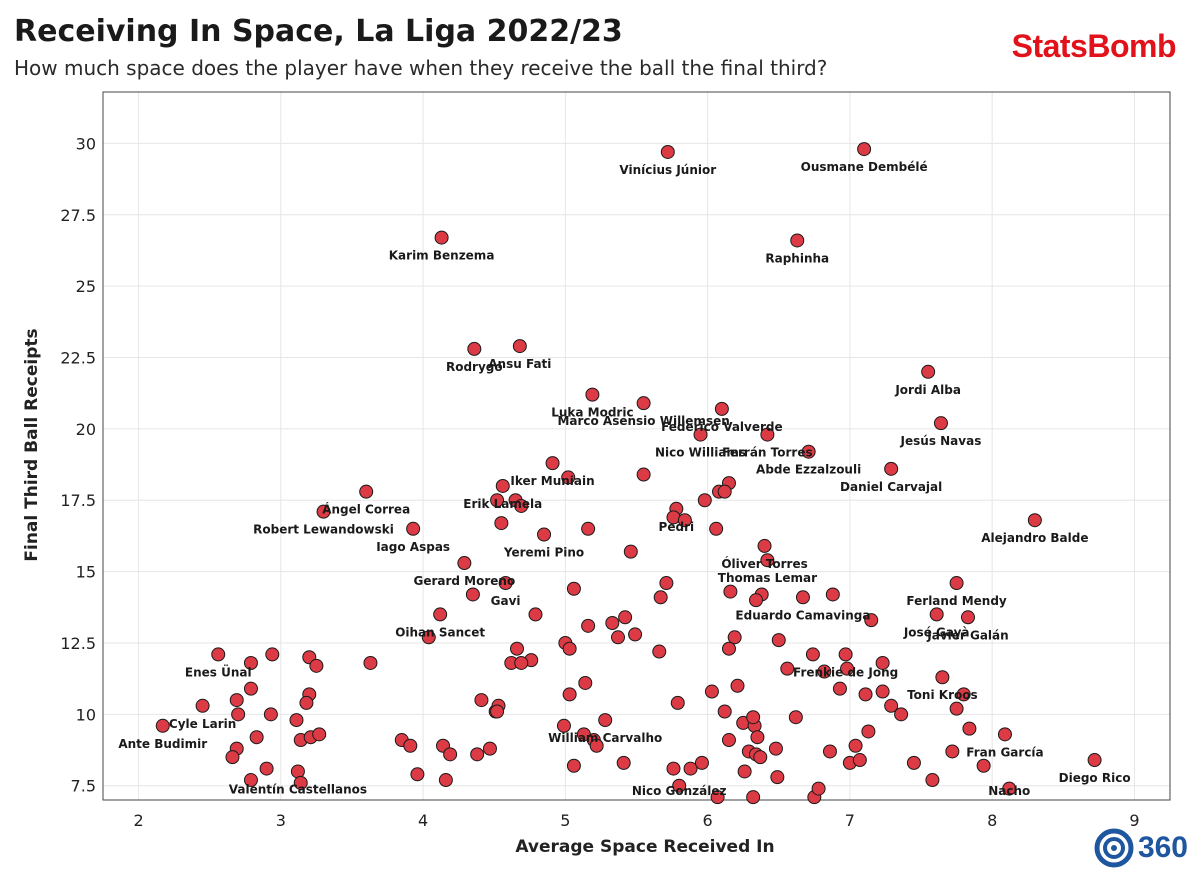  I want to click on point-label: Toni Kroos, so click(942, 695).